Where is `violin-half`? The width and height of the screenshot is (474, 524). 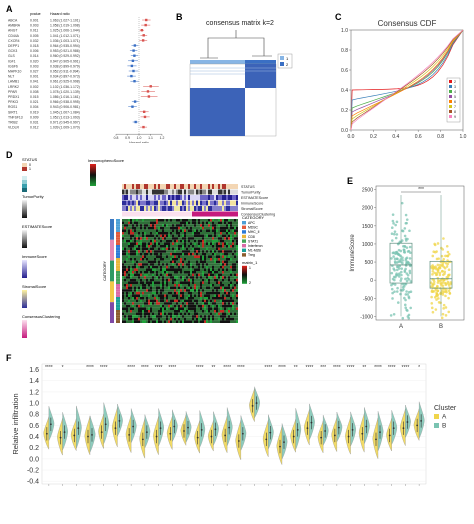 violin-half is located at coordinates (367, 426).